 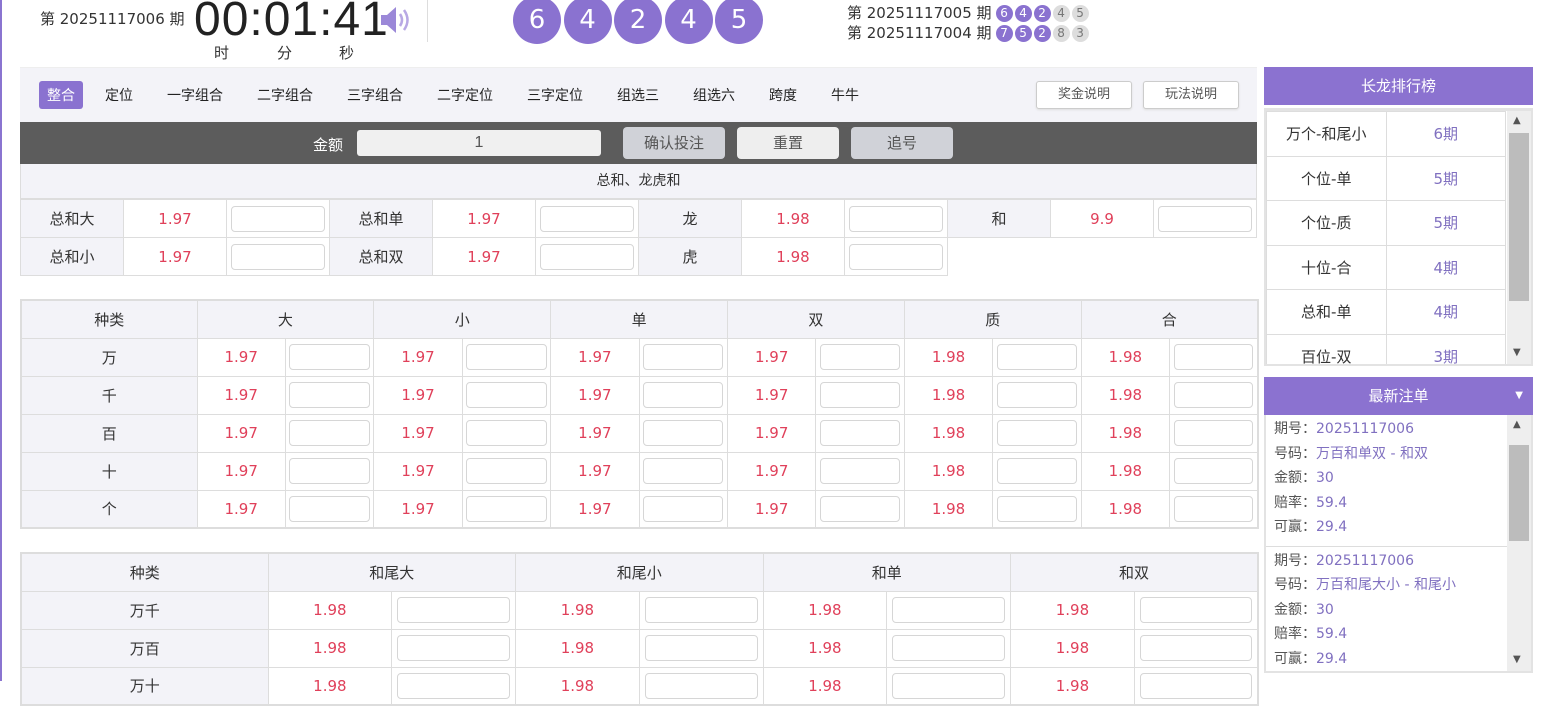 I want to click on tab-1: 定位, so click(x=119, y=96).